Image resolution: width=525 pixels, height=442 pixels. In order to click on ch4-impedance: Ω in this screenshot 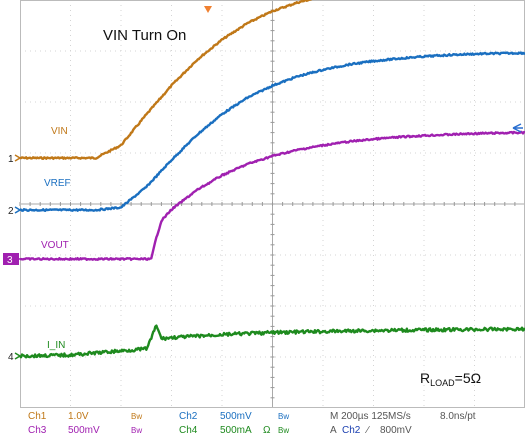, I will do `click(267, 430)`.